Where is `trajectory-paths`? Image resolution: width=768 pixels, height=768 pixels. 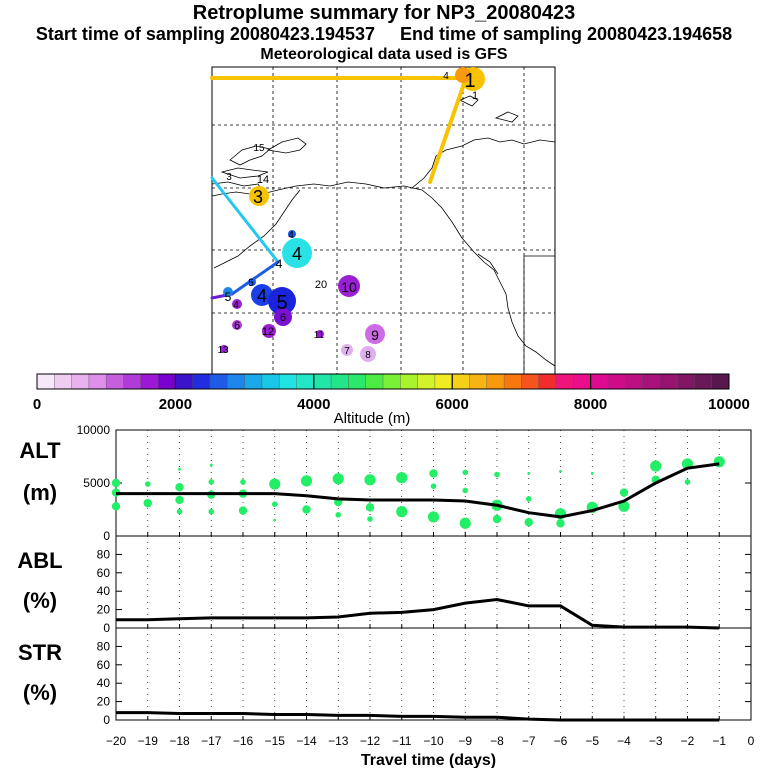 trajectory-paths is located at coordinates (339, 188).